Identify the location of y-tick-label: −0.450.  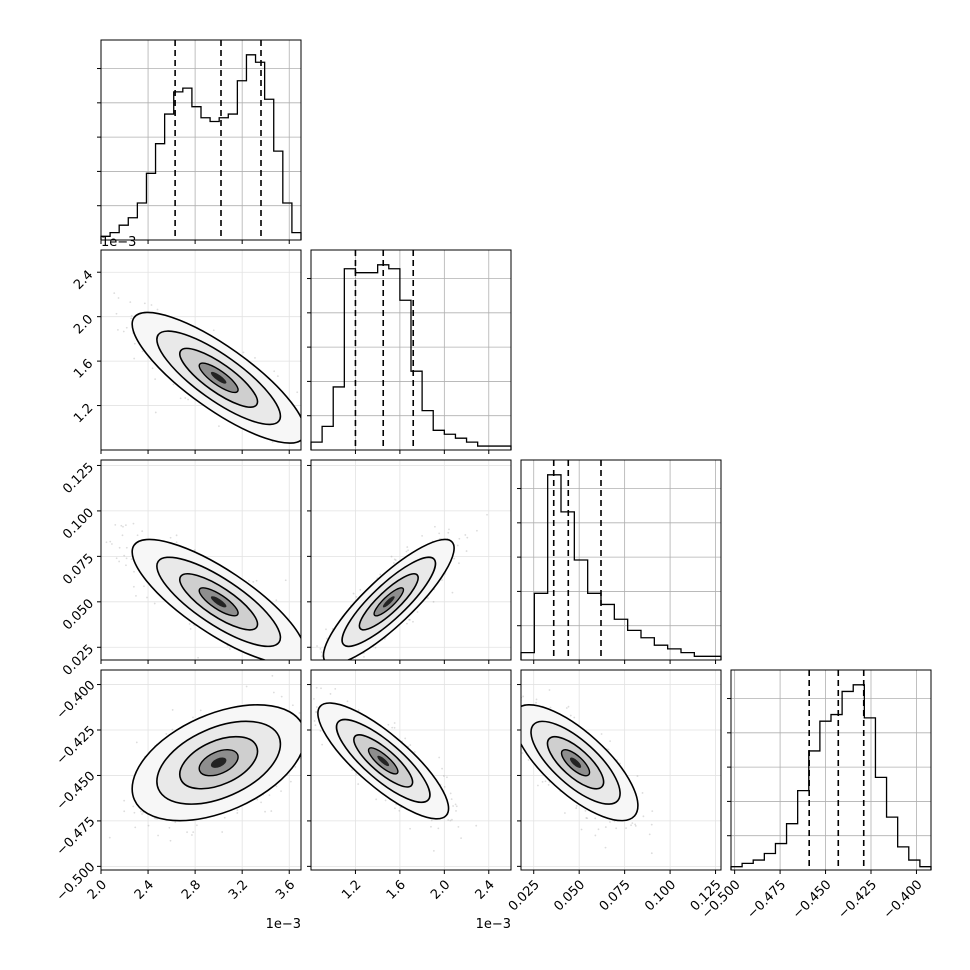
(76, 791).